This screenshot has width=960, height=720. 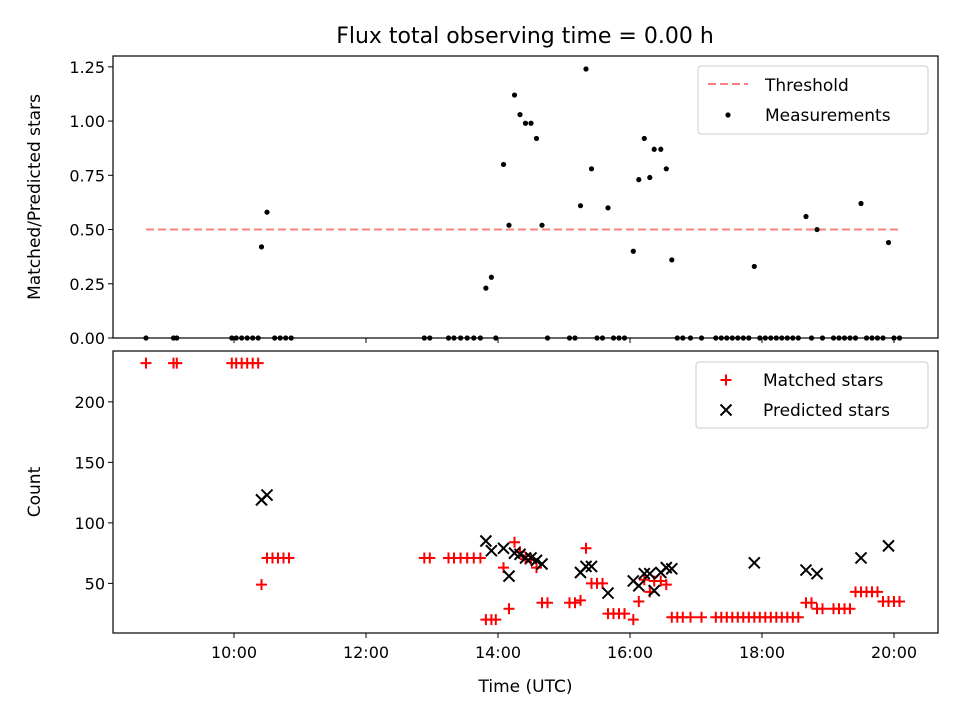 I want to click on x-axis-label: Time (UTC), so click(x=525, y=687).